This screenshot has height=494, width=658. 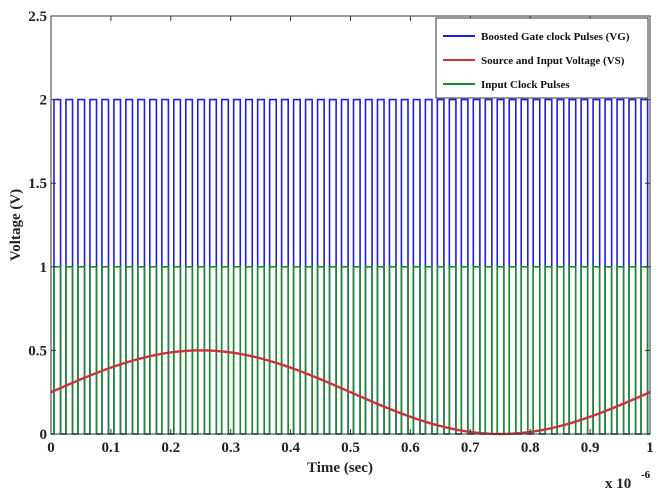 I want to click on legend-label-vg: Boosted Gate clock Pulses (VG), so click(x=555, y=37).